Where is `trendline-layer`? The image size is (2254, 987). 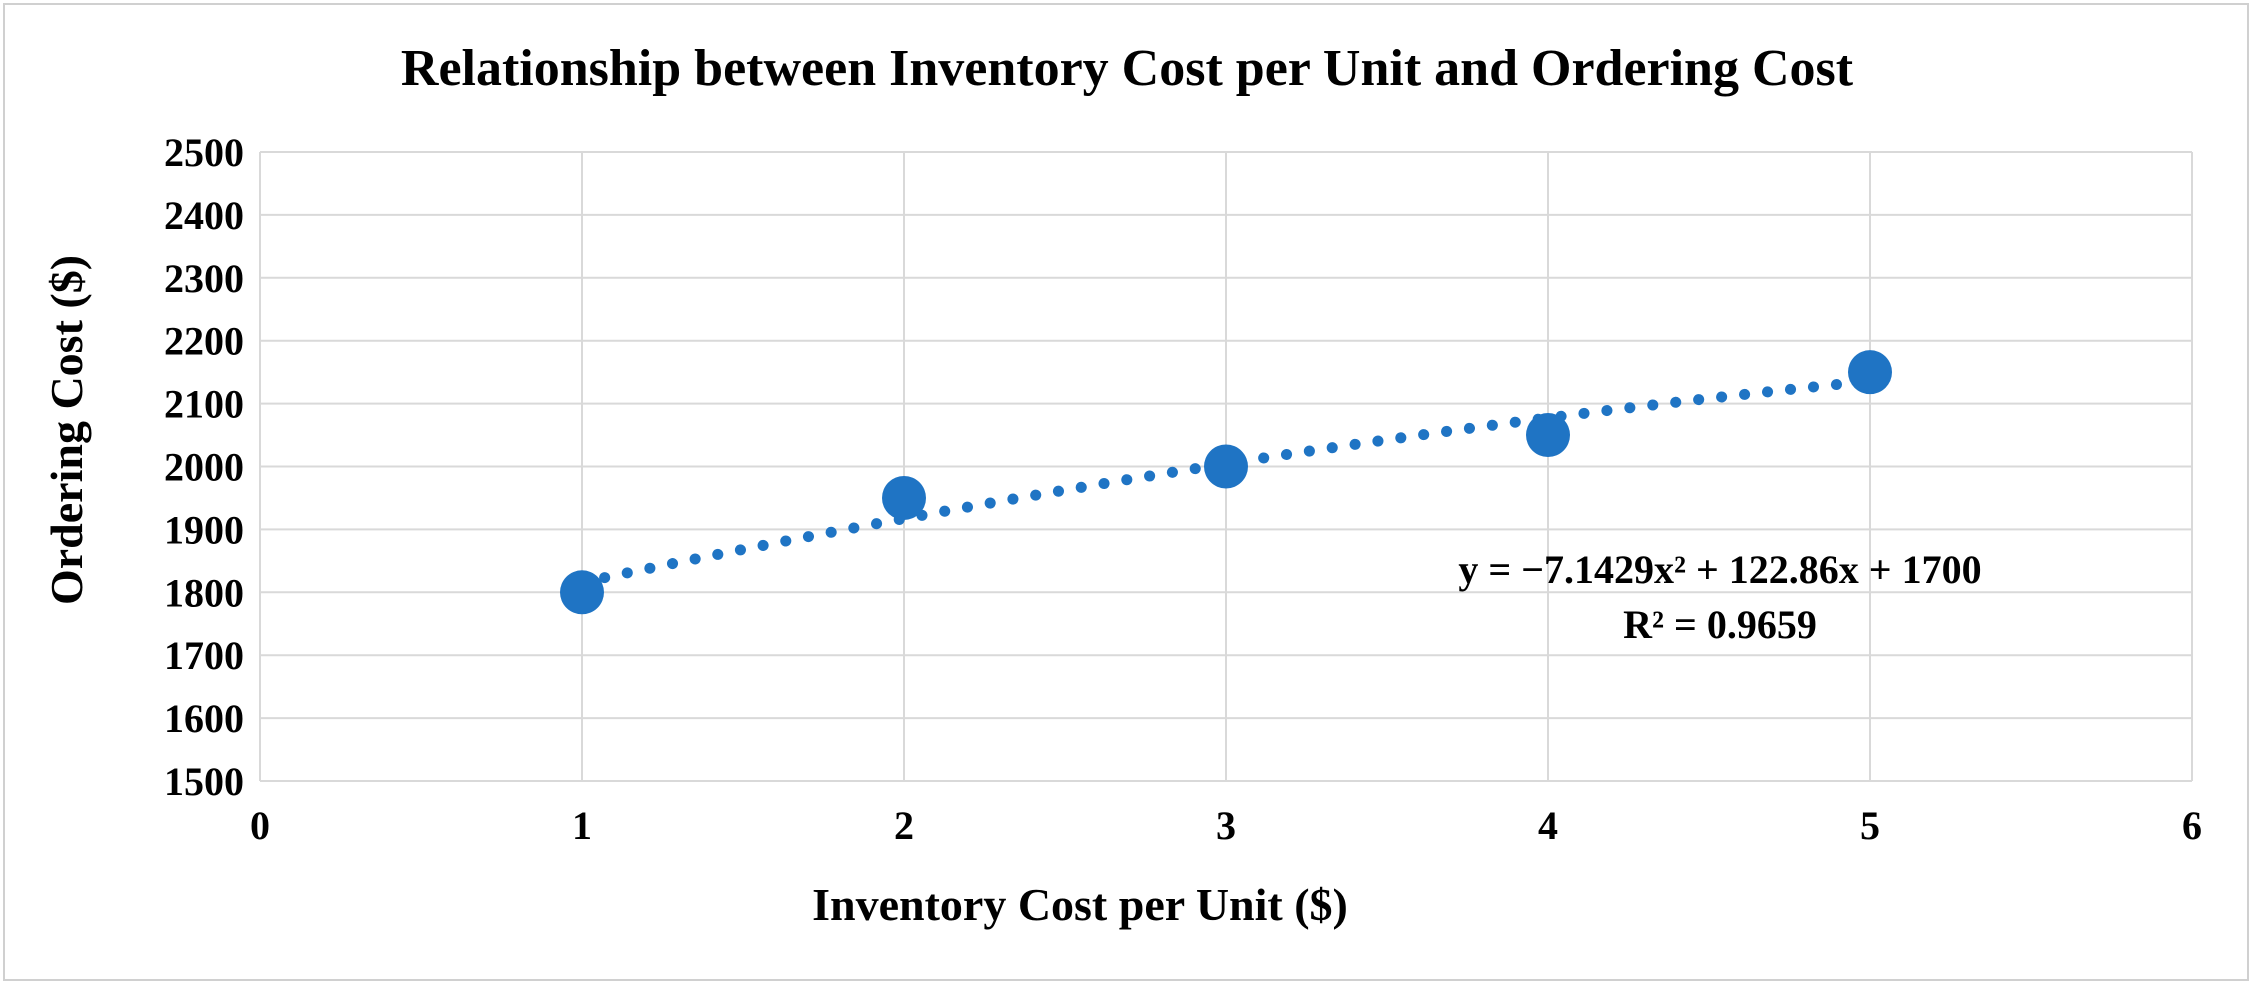
trendline-layer is located at coordinates (1226, 481).